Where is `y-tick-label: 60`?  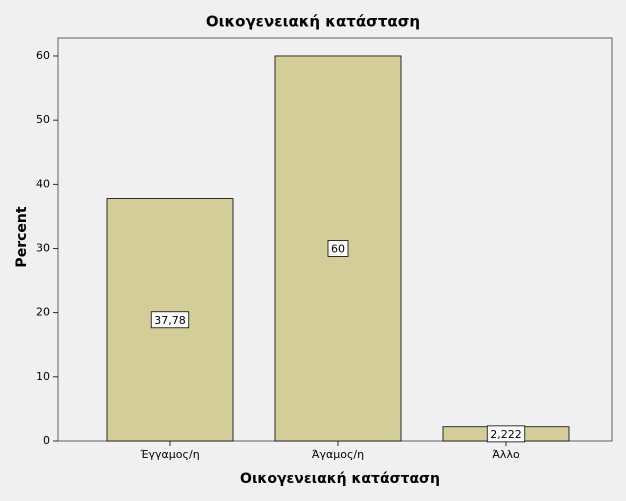
y-tick-label: 60 is located at coordinates (43, 55).